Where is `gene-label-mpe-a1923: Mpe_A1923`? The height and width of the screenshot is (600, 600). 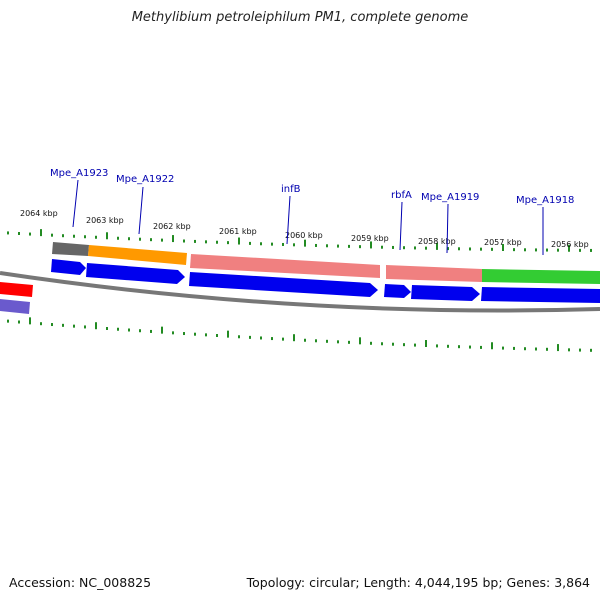
gene-label-mpe-a1923: Mpe_A1923 is located at coordinates (79, 173).